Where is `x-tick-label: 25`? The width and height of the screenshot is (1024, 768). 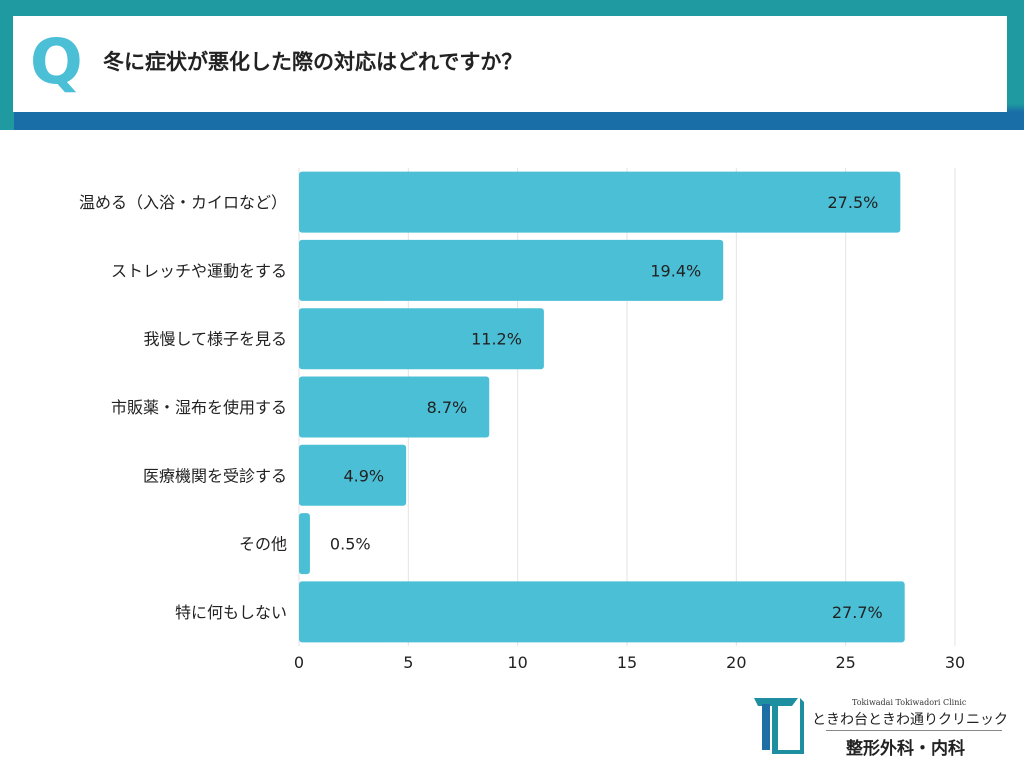 x-tick-label: 25 is located at coordinates (845, 662).